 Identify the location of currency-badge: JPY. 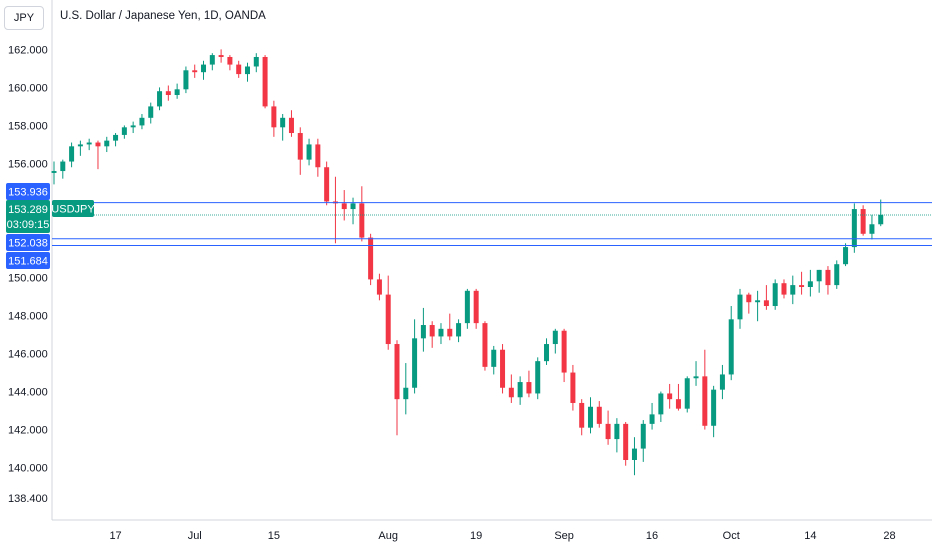
(24, 18).